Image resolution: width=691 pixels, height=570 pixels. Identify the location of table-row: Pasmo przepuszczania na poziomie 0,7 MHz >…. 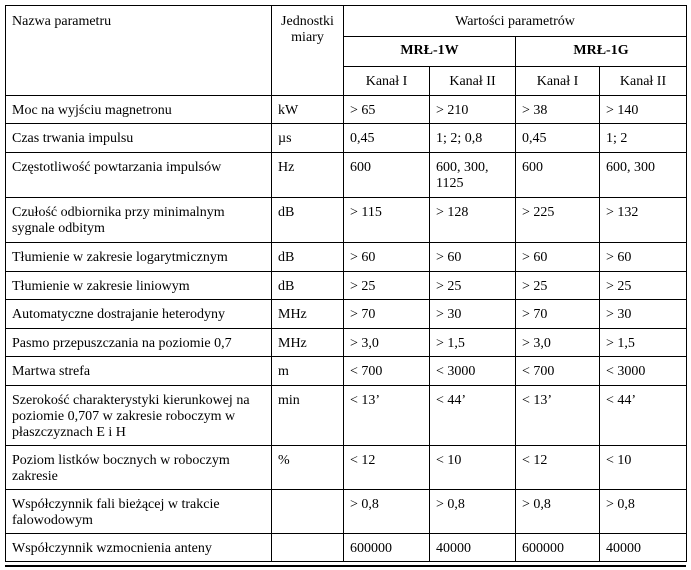
(346, 342).